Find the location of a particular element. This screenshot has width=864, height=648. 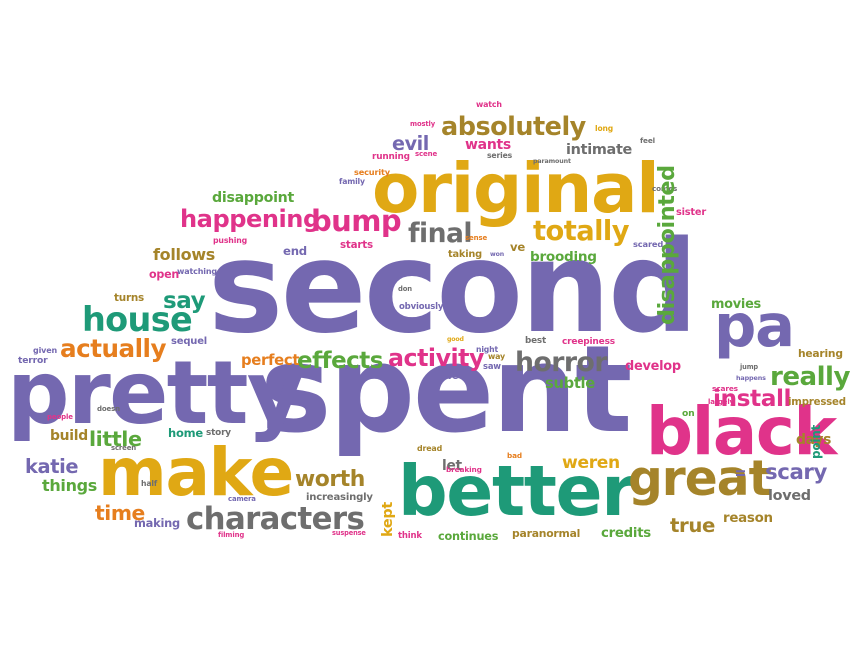

word-great: great is located at coordinates (700, 479).